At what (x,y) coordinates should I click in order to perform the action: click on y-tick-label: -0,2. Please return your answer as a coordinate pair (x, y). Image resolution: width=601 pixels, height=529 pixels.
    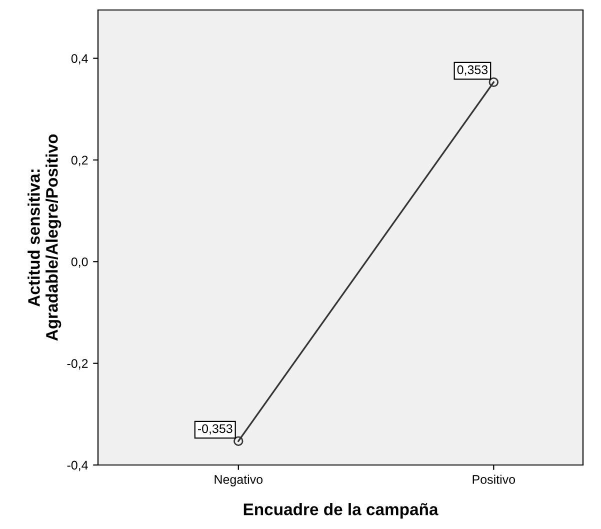
    Looking at the image, I should click on (77, 364).